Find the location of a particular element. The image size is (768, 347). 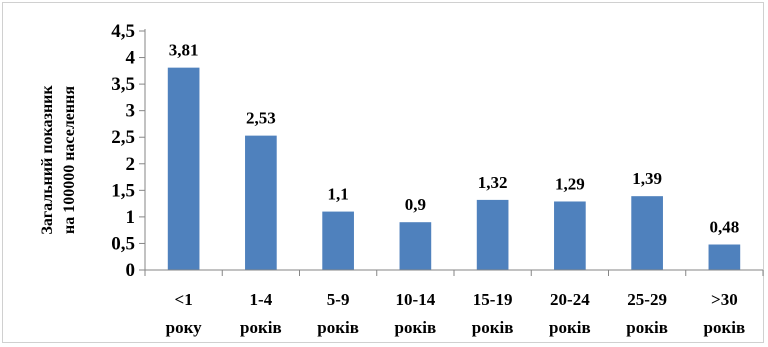

x-category-label: 15-19 is located at coordinates (493, 299).